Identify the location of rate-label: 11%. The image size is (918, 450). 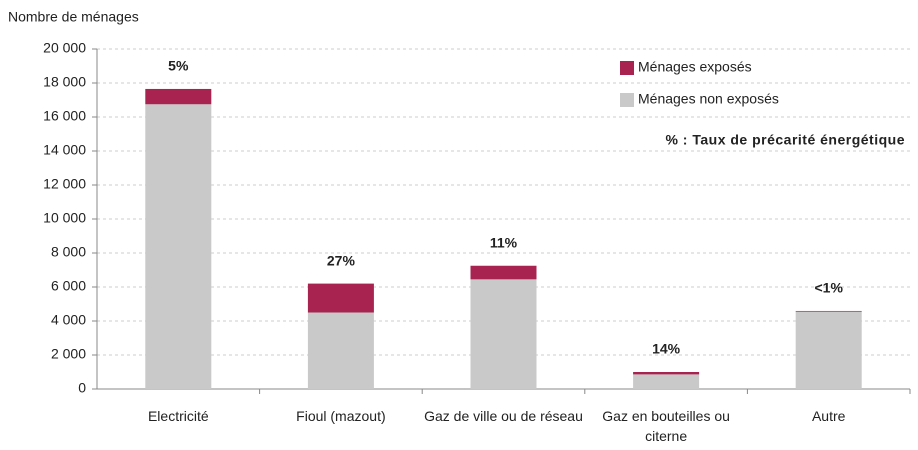
(504, 242).